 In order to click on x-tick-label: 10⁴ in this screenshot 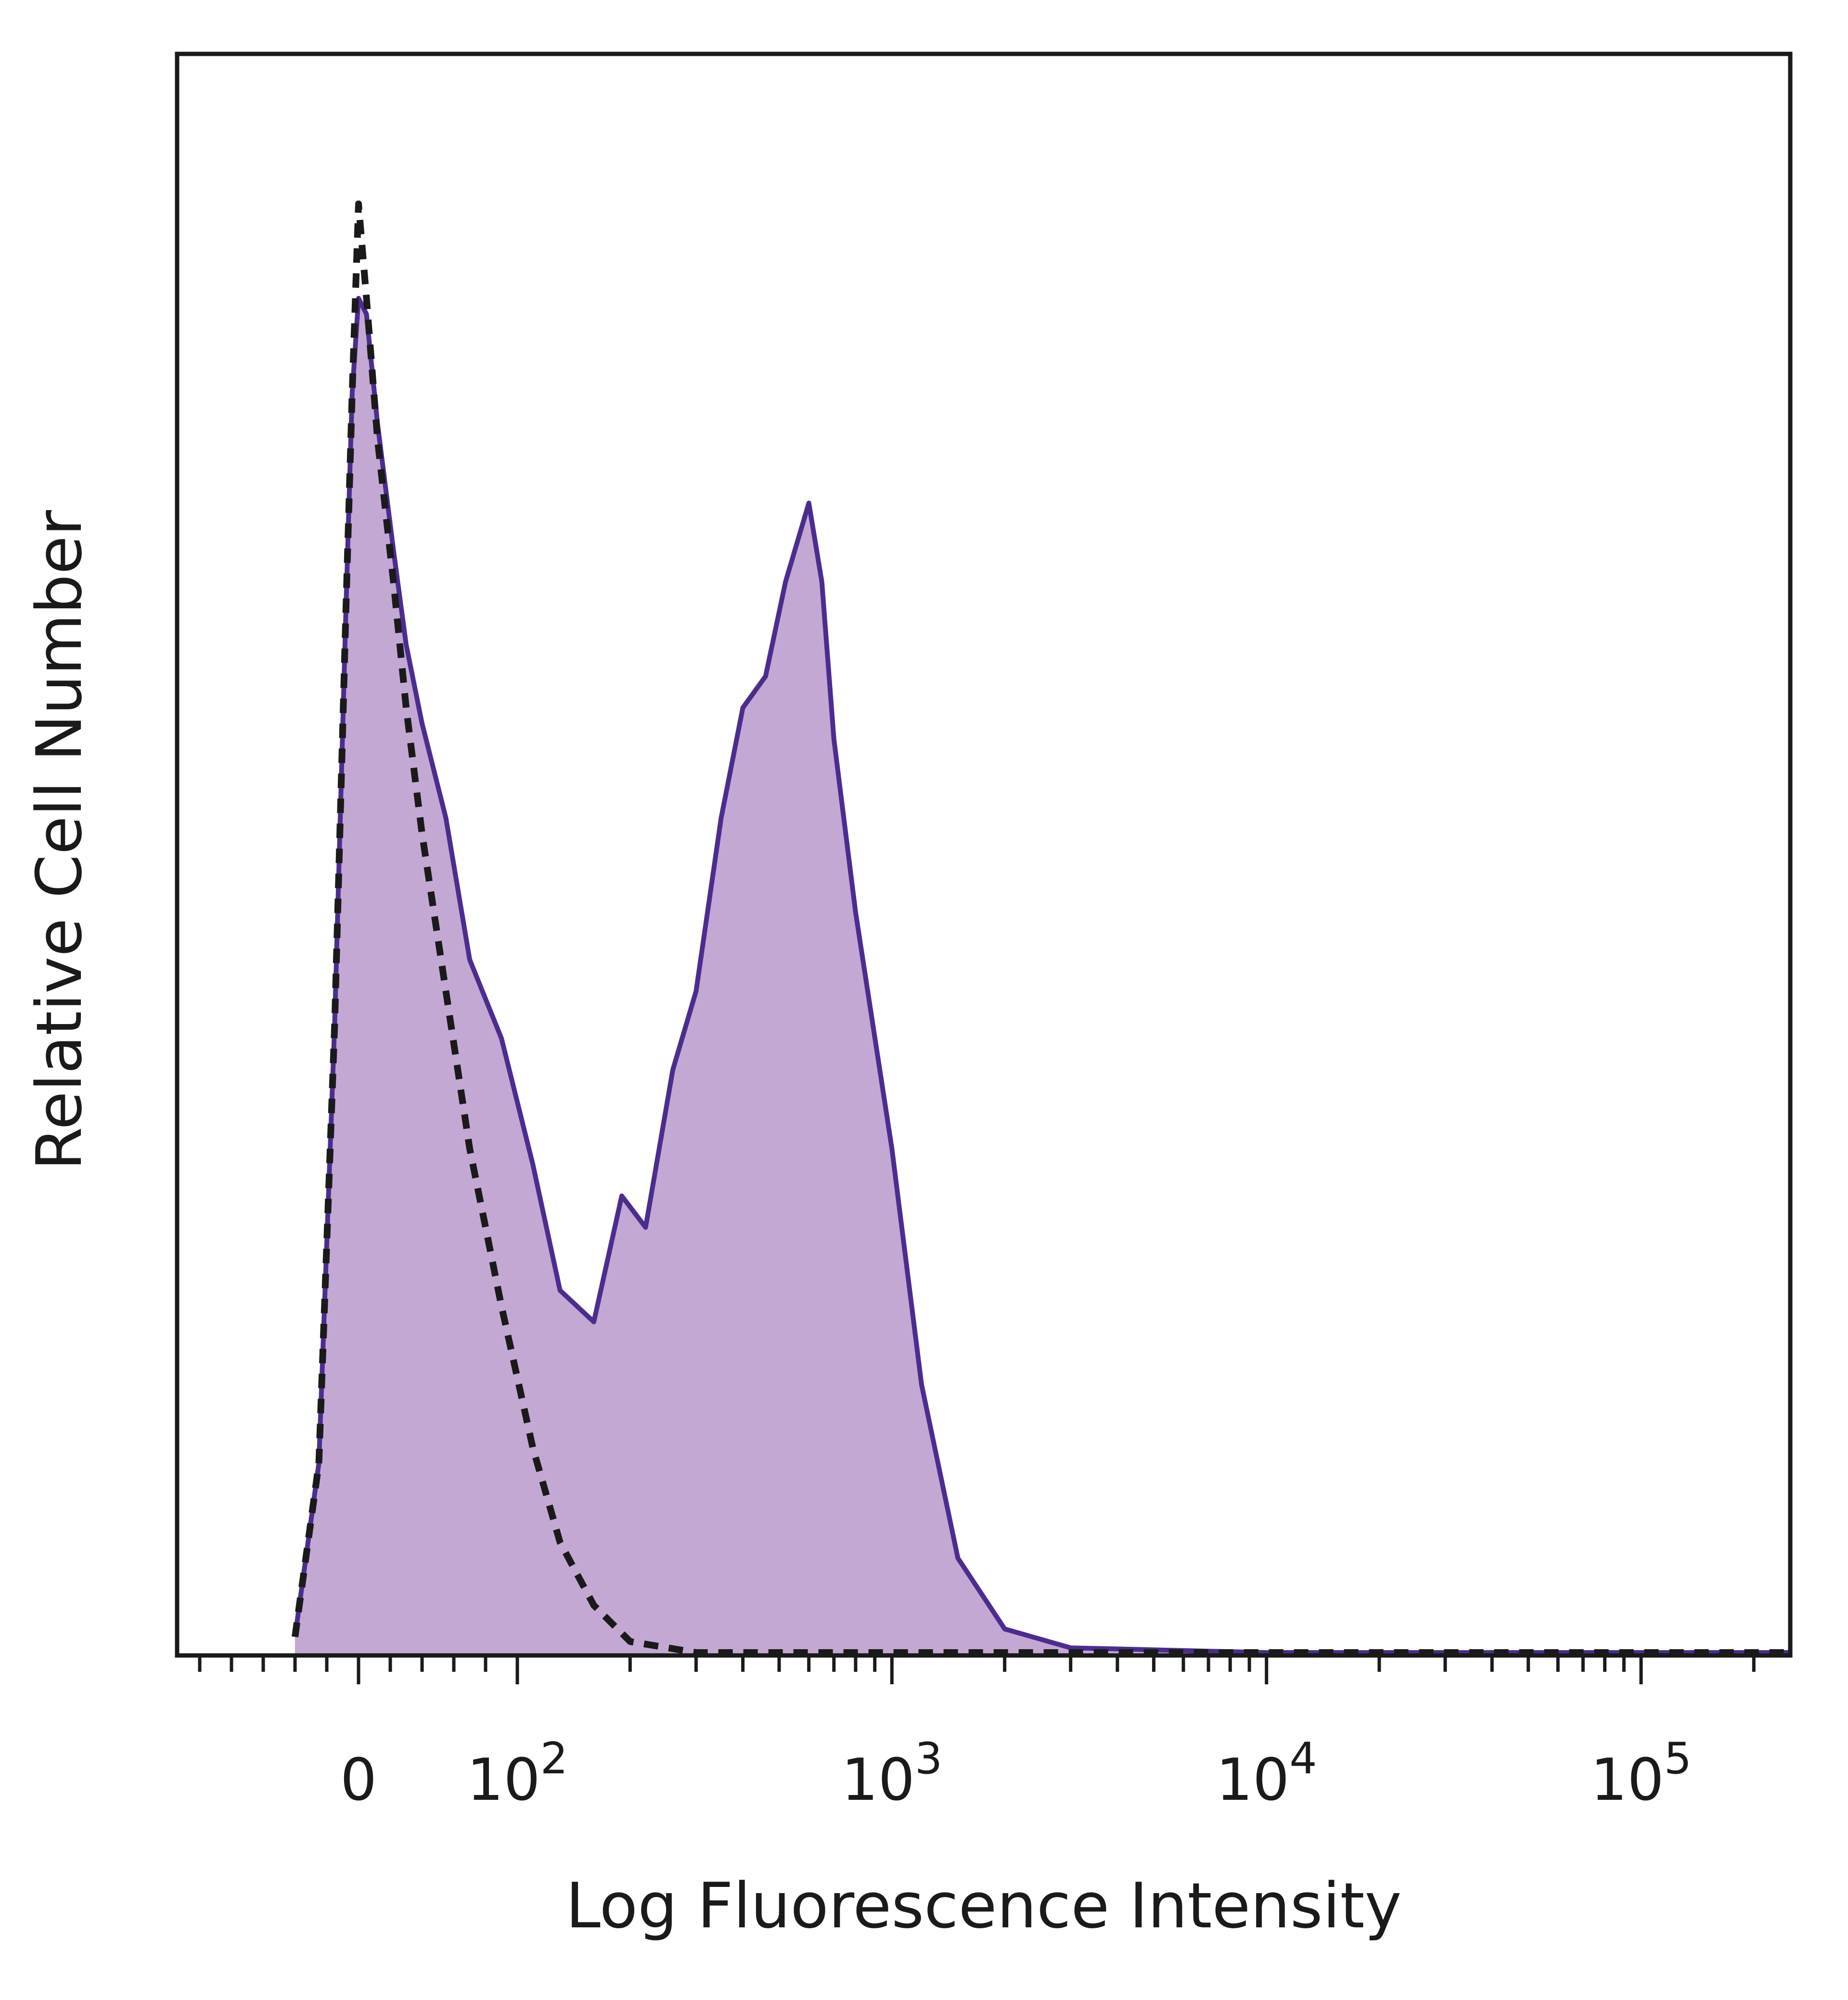, I will do `click(1266, 1773)`.